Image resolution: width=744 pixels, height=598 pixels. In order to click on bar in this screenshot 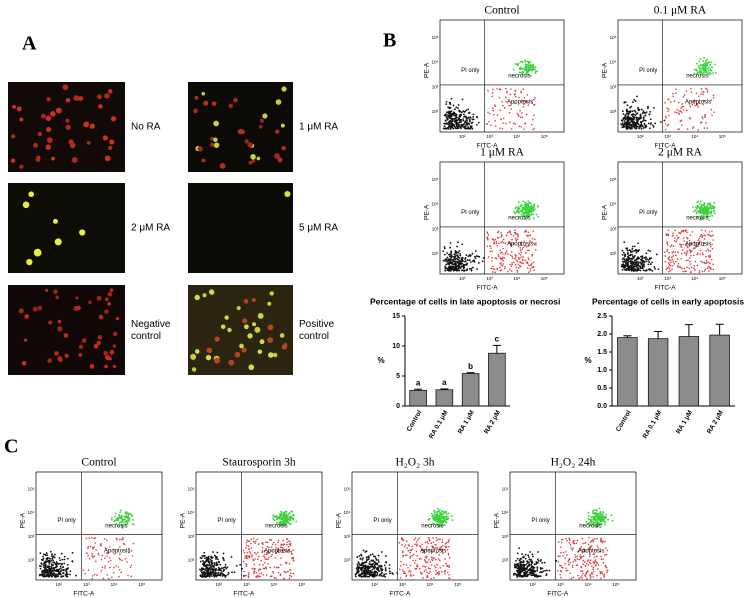, I will do `click(470, 390)`.